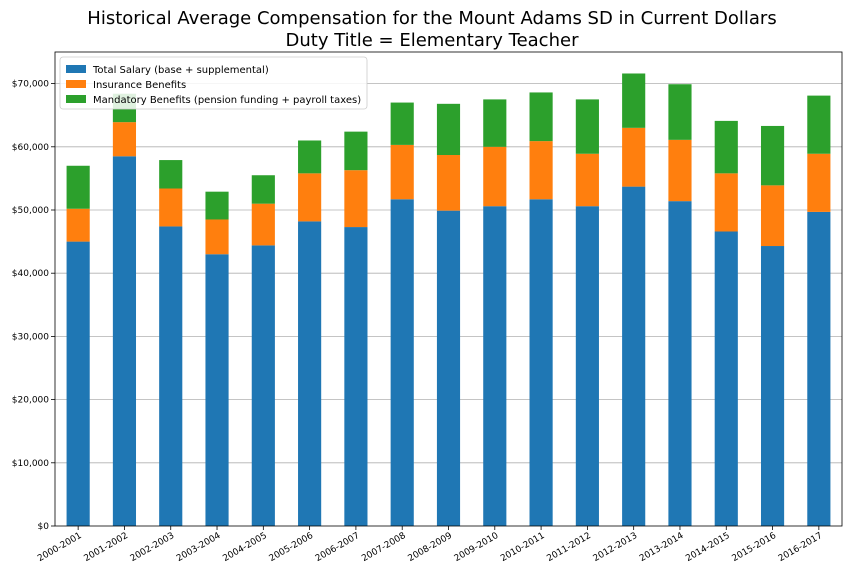 The width and height of the screenshot is (864, 576). Describe the element at coordinates (337, 547) in the screenshot. I see `x-tick-label: 2006-2007` at that location.